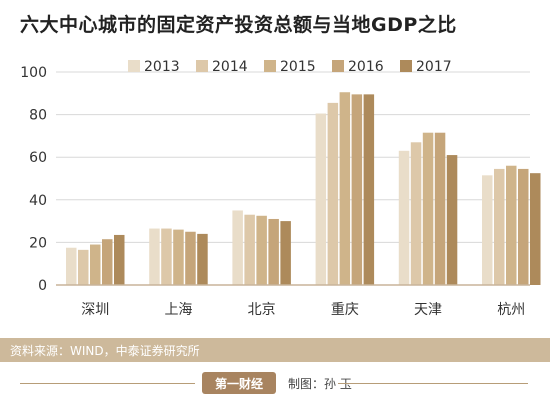 This screenshot has width=550, height=412. What do you see at coordinates (440, 208) in the screenshot?
I see `bar-2016-天津` at bounding box center [440, 208].